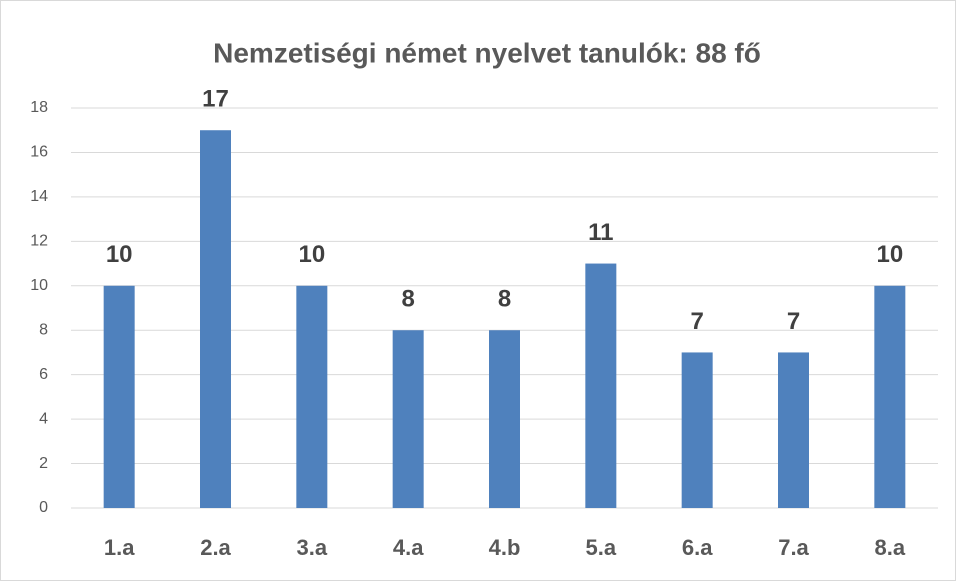 The image size is (956, 581). Describe the element at coordinates (43, 329) in the screenshot. I see `y-tick-label: 8` at that location.